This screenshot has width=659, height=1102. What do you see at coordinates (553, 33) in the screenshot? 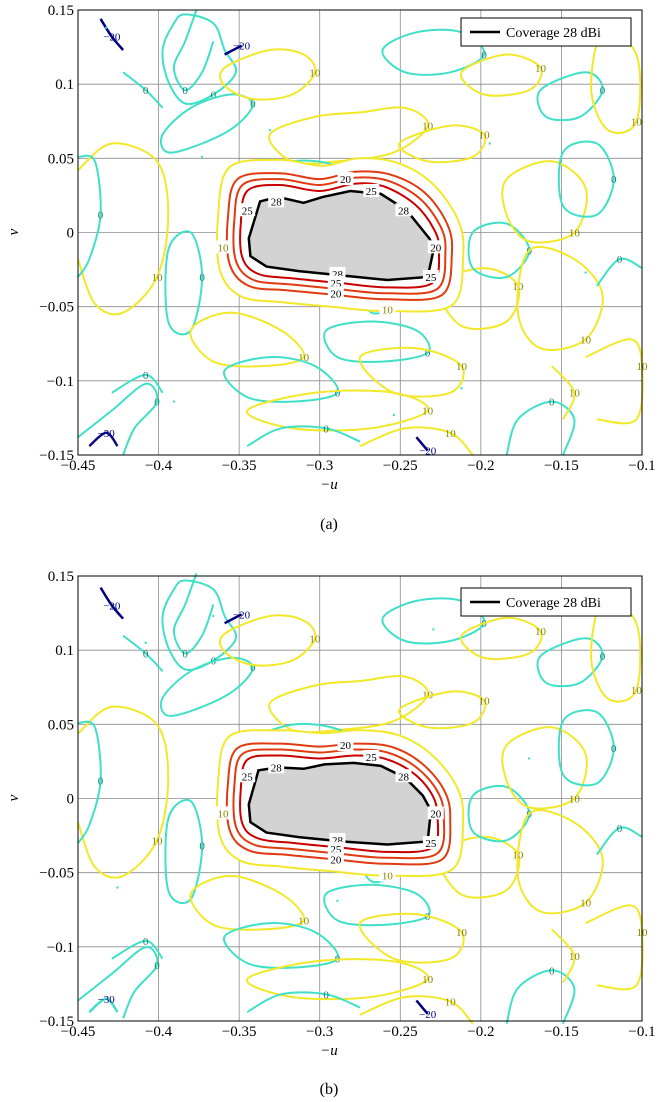
I see `legend-label-a: Coverage 28 dBi` at bounding box center [553, 33].